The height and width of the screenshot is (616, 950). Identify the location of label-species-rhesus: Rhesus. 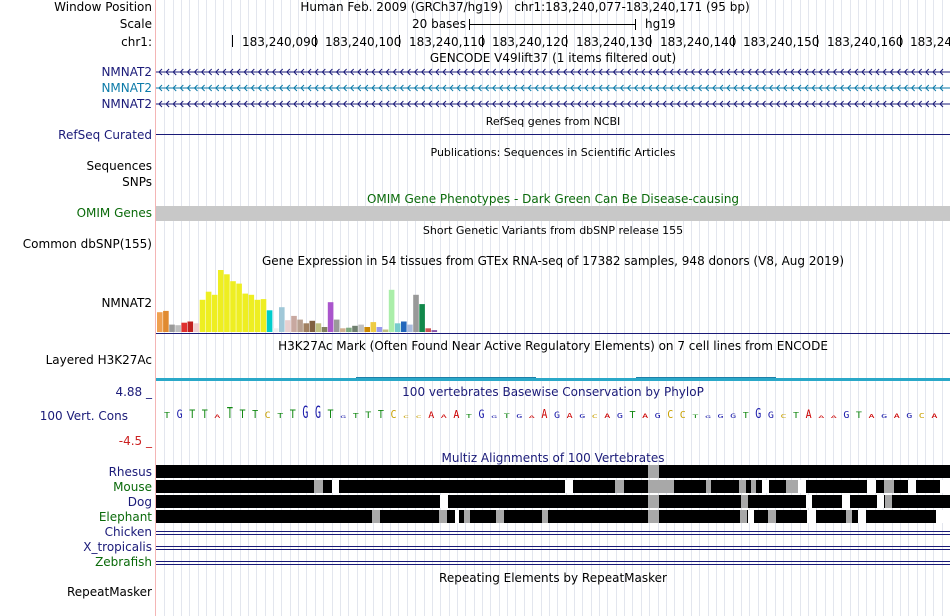
(130, 472).